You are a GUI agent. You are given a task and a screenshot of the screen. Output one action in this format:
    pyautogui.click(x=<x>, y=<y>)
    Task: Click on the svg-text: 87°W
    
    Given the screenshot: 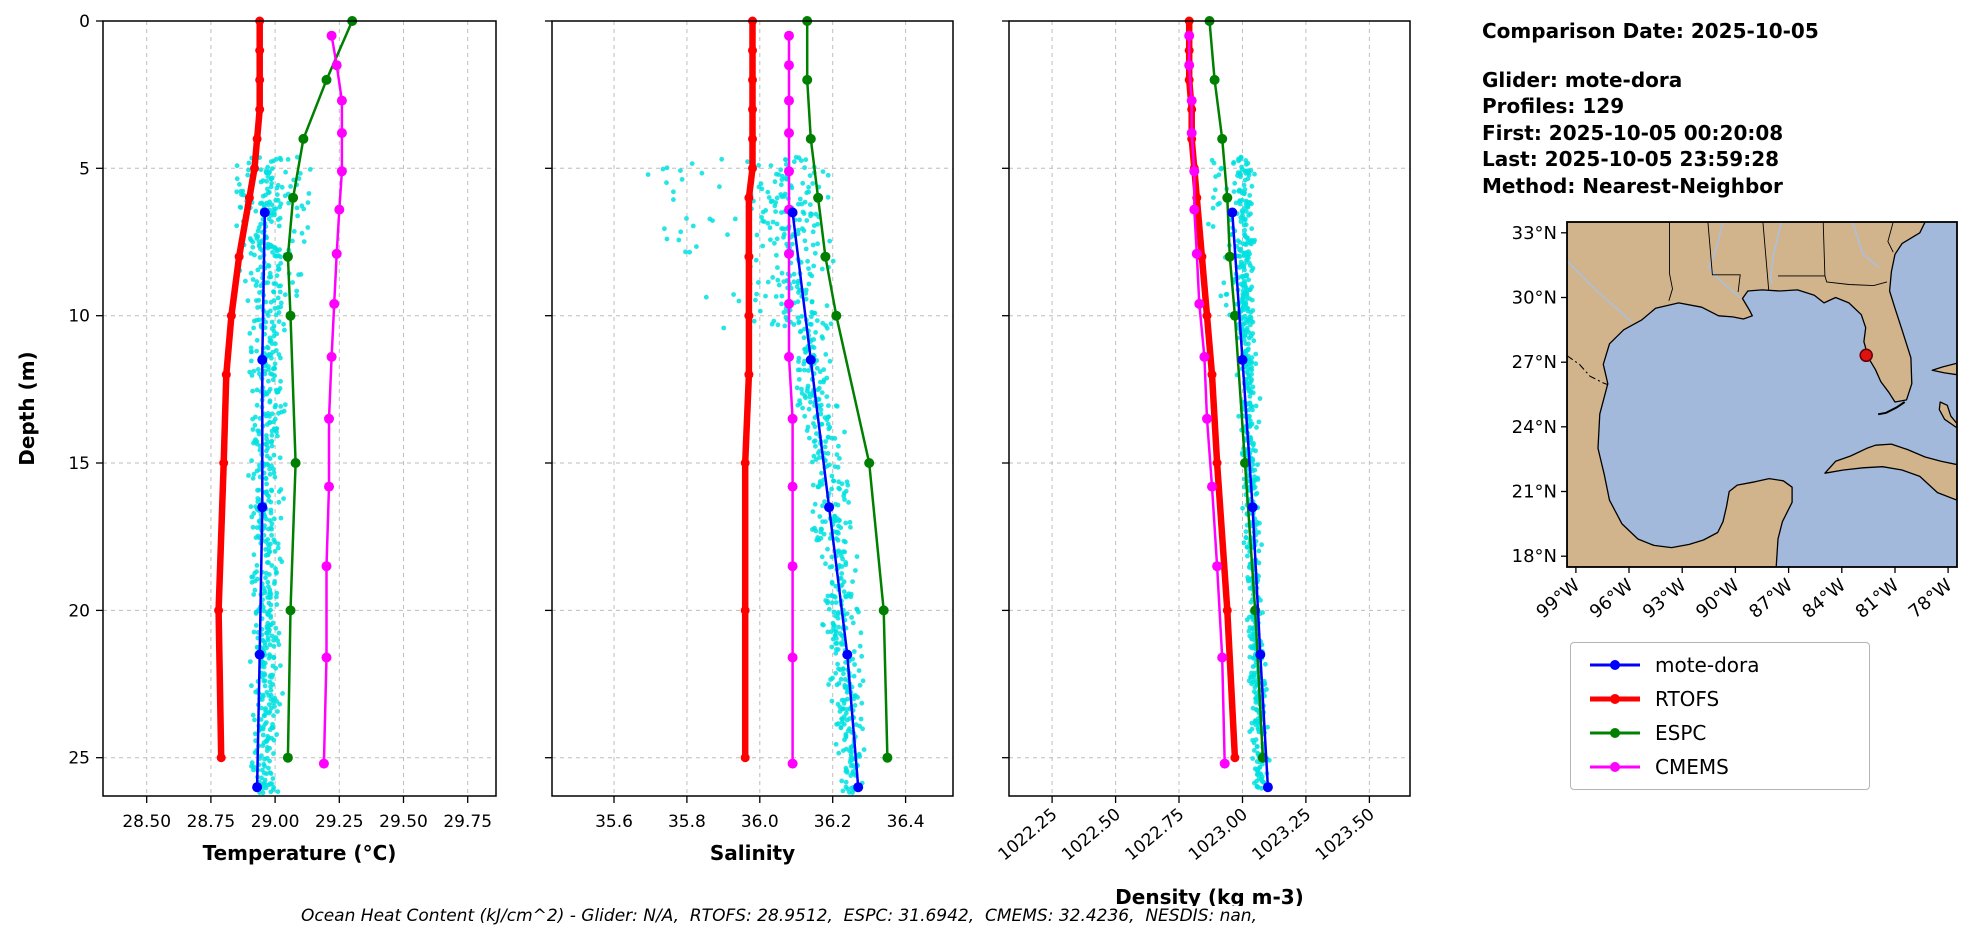 What is the action you would take?
    pyautogui.click(x=1771, y=598)
    